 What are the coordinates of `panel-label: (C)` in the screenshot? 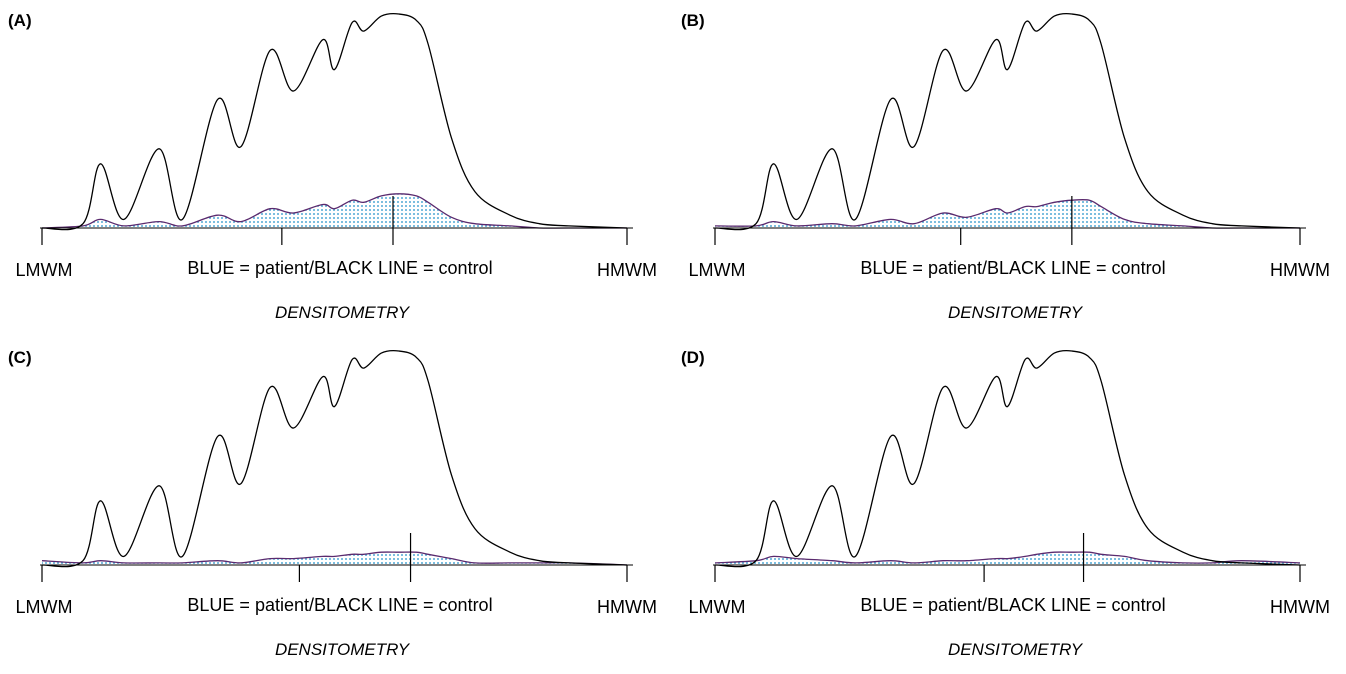 It's located at (20, 357).